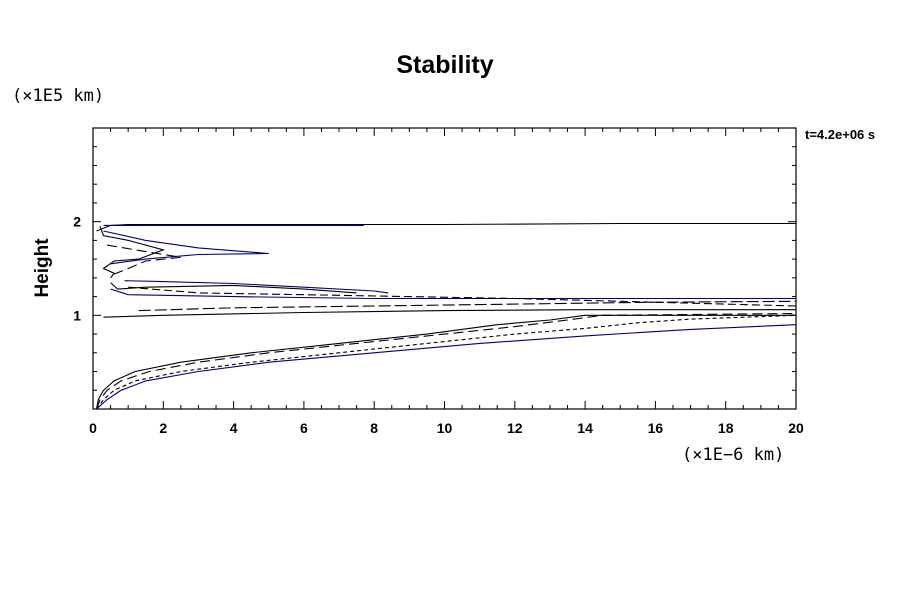 Image resolution: width=900 pixels, height=600 pixels. Describe the element at coordinates (733, 455) in the screenshot. I see `x-unit-label: (×1E−6 km)` at that location.